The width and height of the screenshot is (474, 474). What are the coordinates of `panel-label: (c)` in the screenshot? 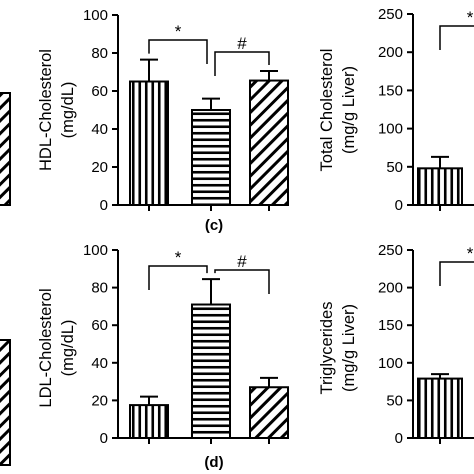 It's located at (214, 225).